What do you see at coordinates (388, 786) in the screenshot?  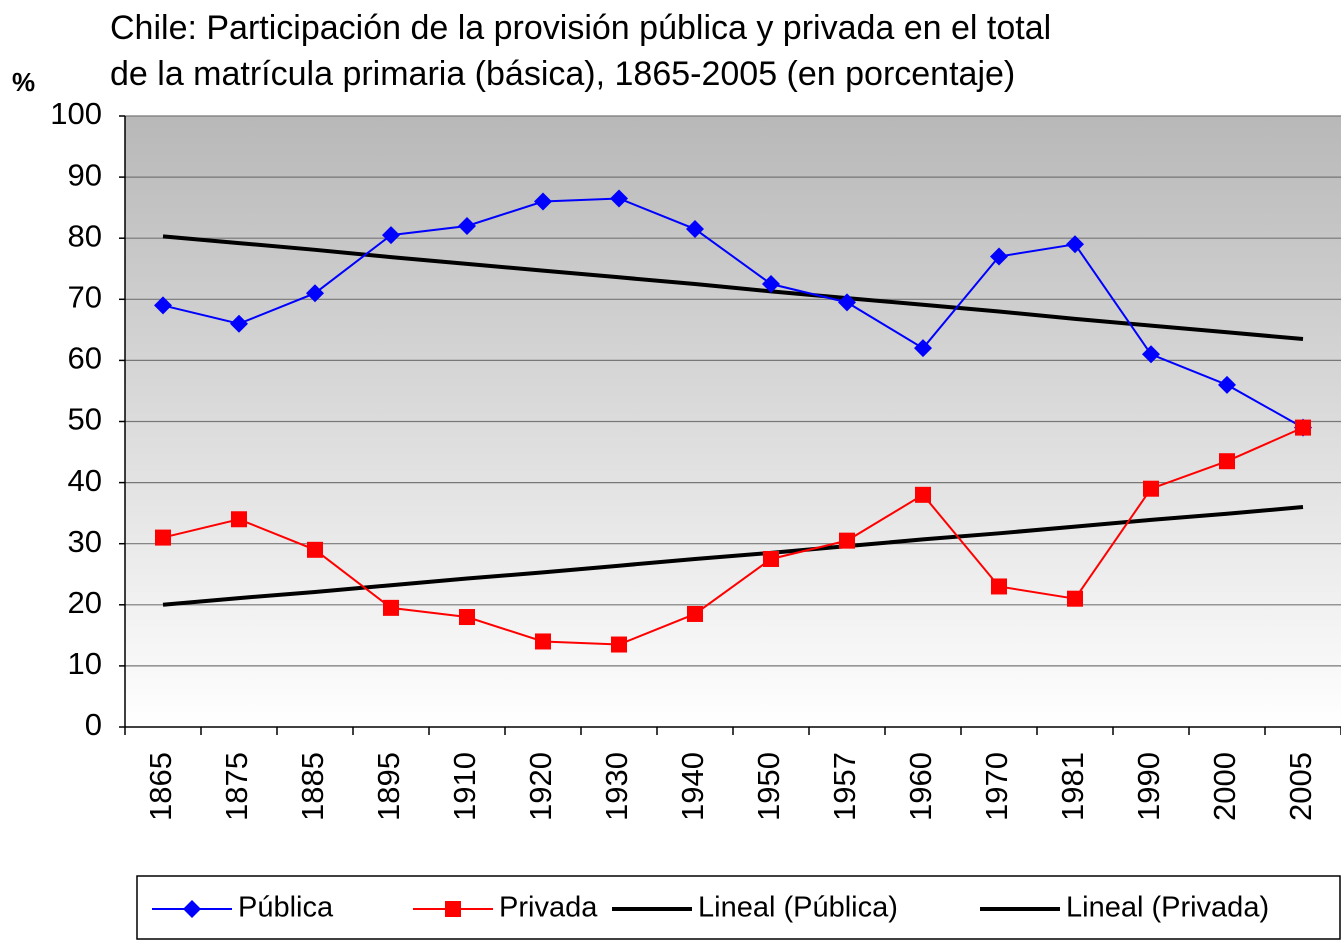 I see `x-tick-label: 1895` at bounding box center [388, 786].